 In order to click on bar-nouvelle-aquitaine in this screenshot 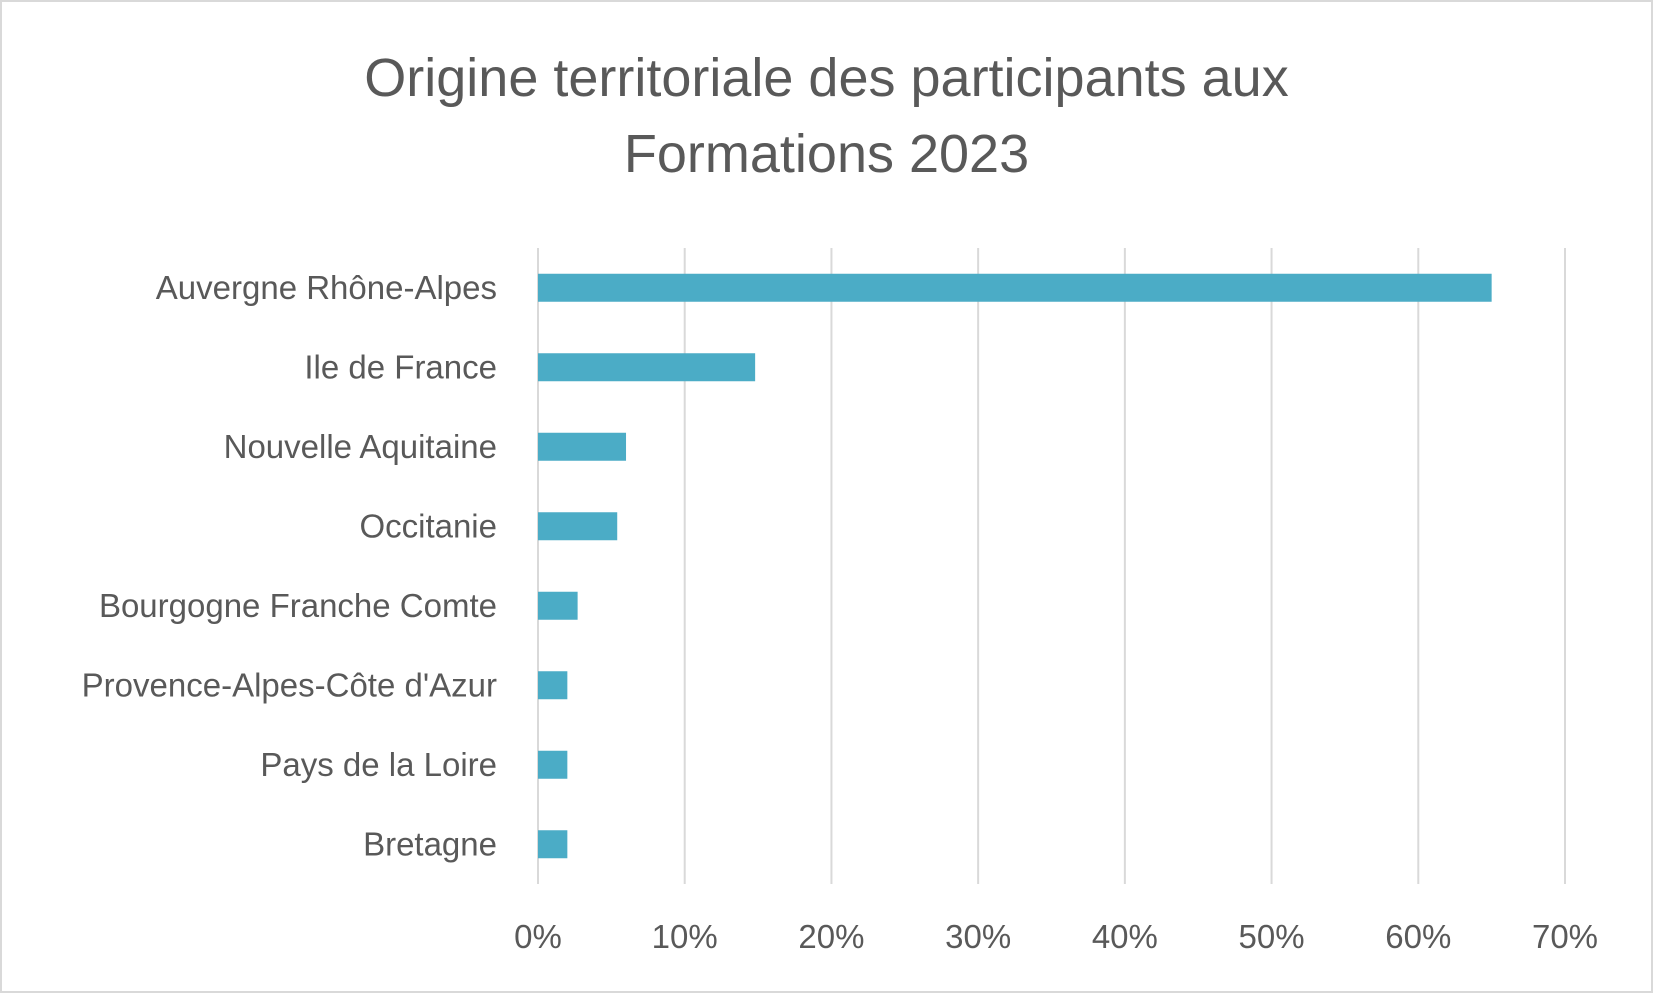, I will do `click(582, 446)`.